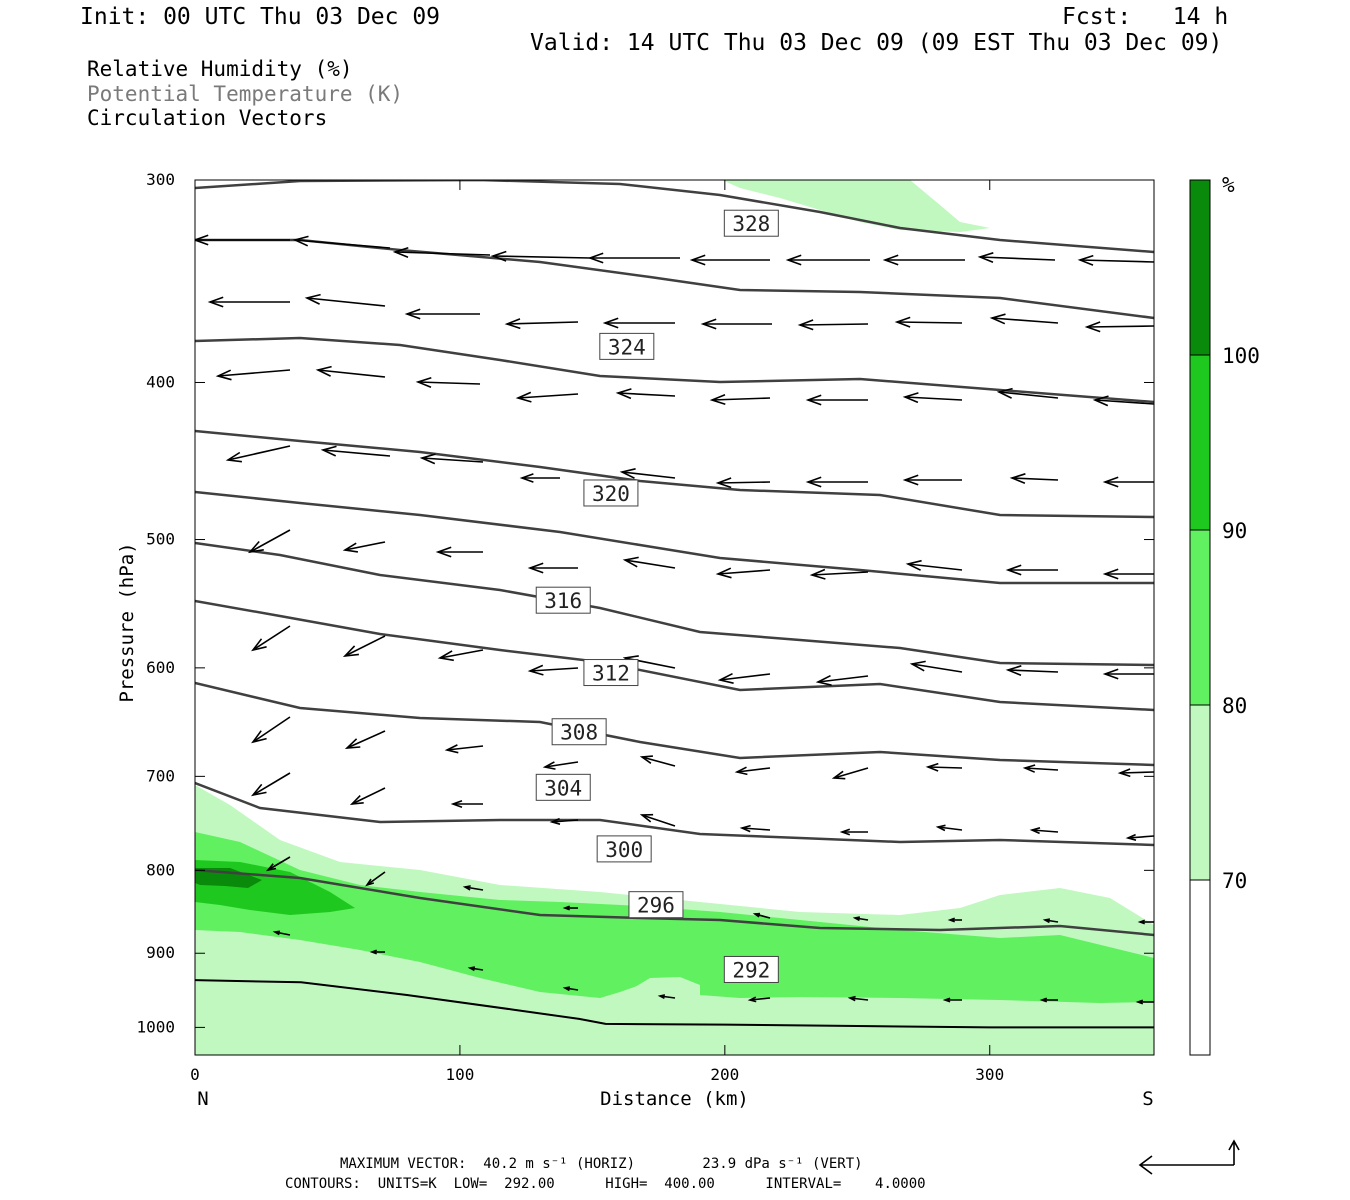  Describe the element at coordinates (160, 179) in the screenshot. I see `y-tick-label: 300` at that location.